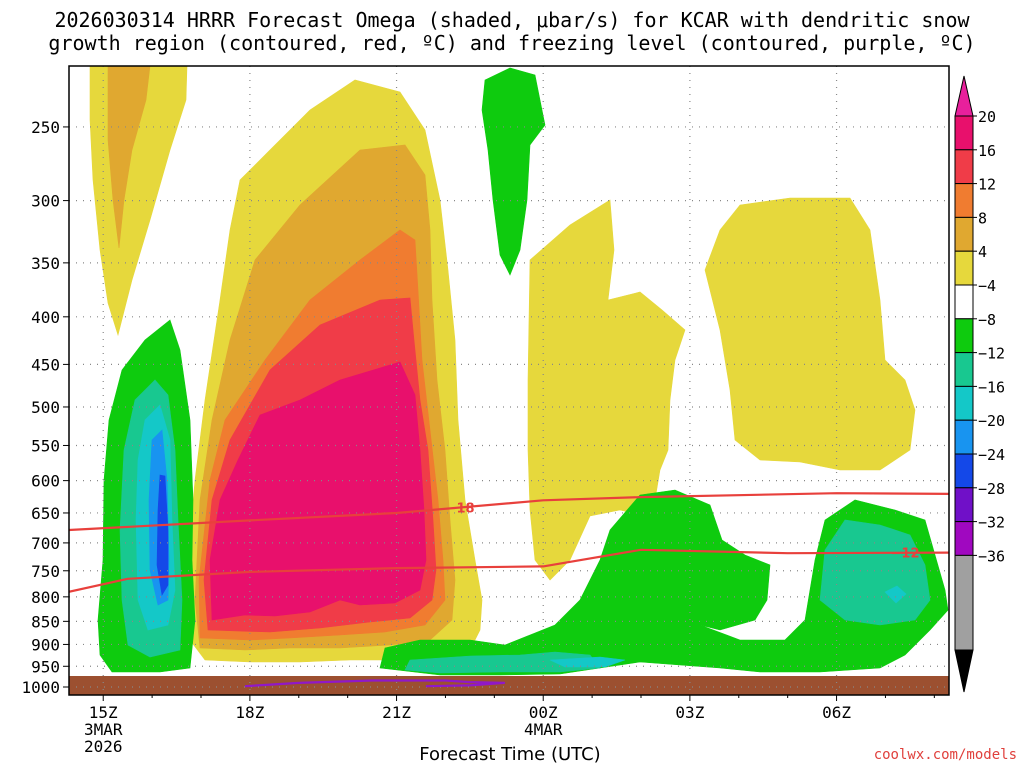 The width and height of the screenshot is (1024, 768). What do you see at coordinates (987, 320) in the screenshot?
I see `colorbar-label: −8` at bounding box center [987, 320].